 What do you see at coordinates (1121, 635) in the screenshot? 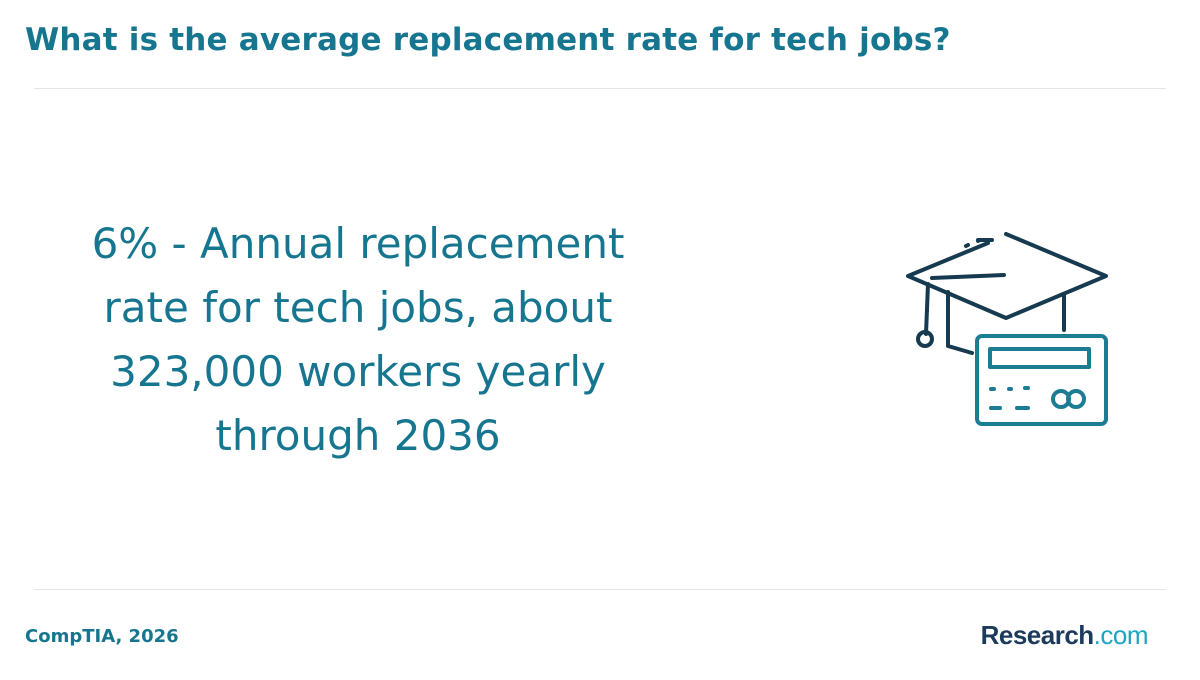
I see `brand-domain: .com` at bounding box center [1121, 635].